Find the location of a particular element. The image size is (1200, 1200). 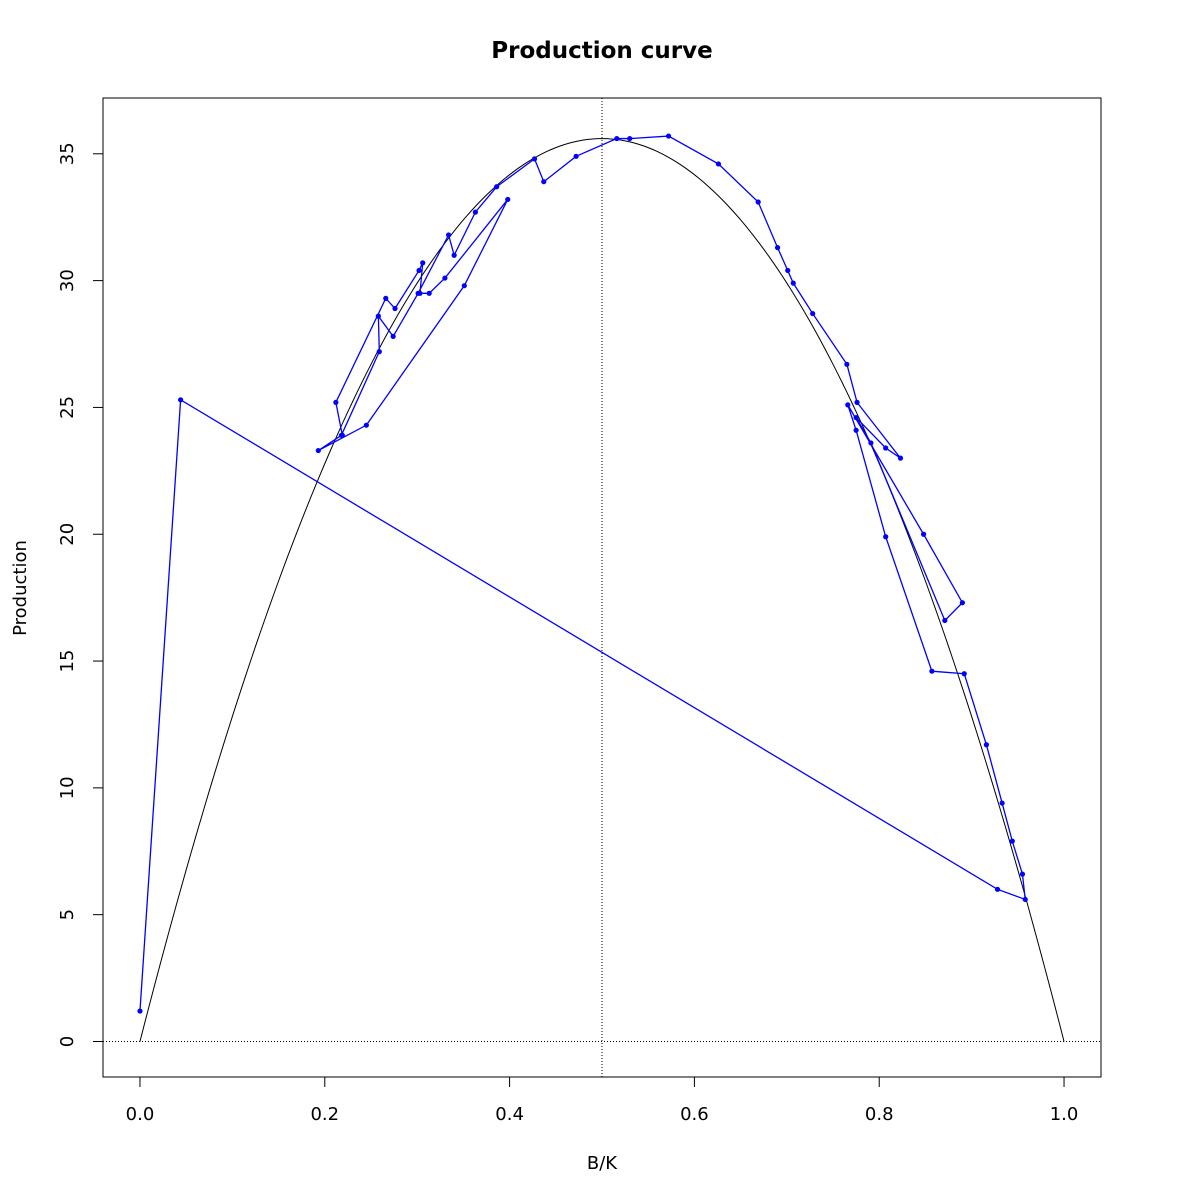

y-axis-label: Production is located at coordinates (20, 588).